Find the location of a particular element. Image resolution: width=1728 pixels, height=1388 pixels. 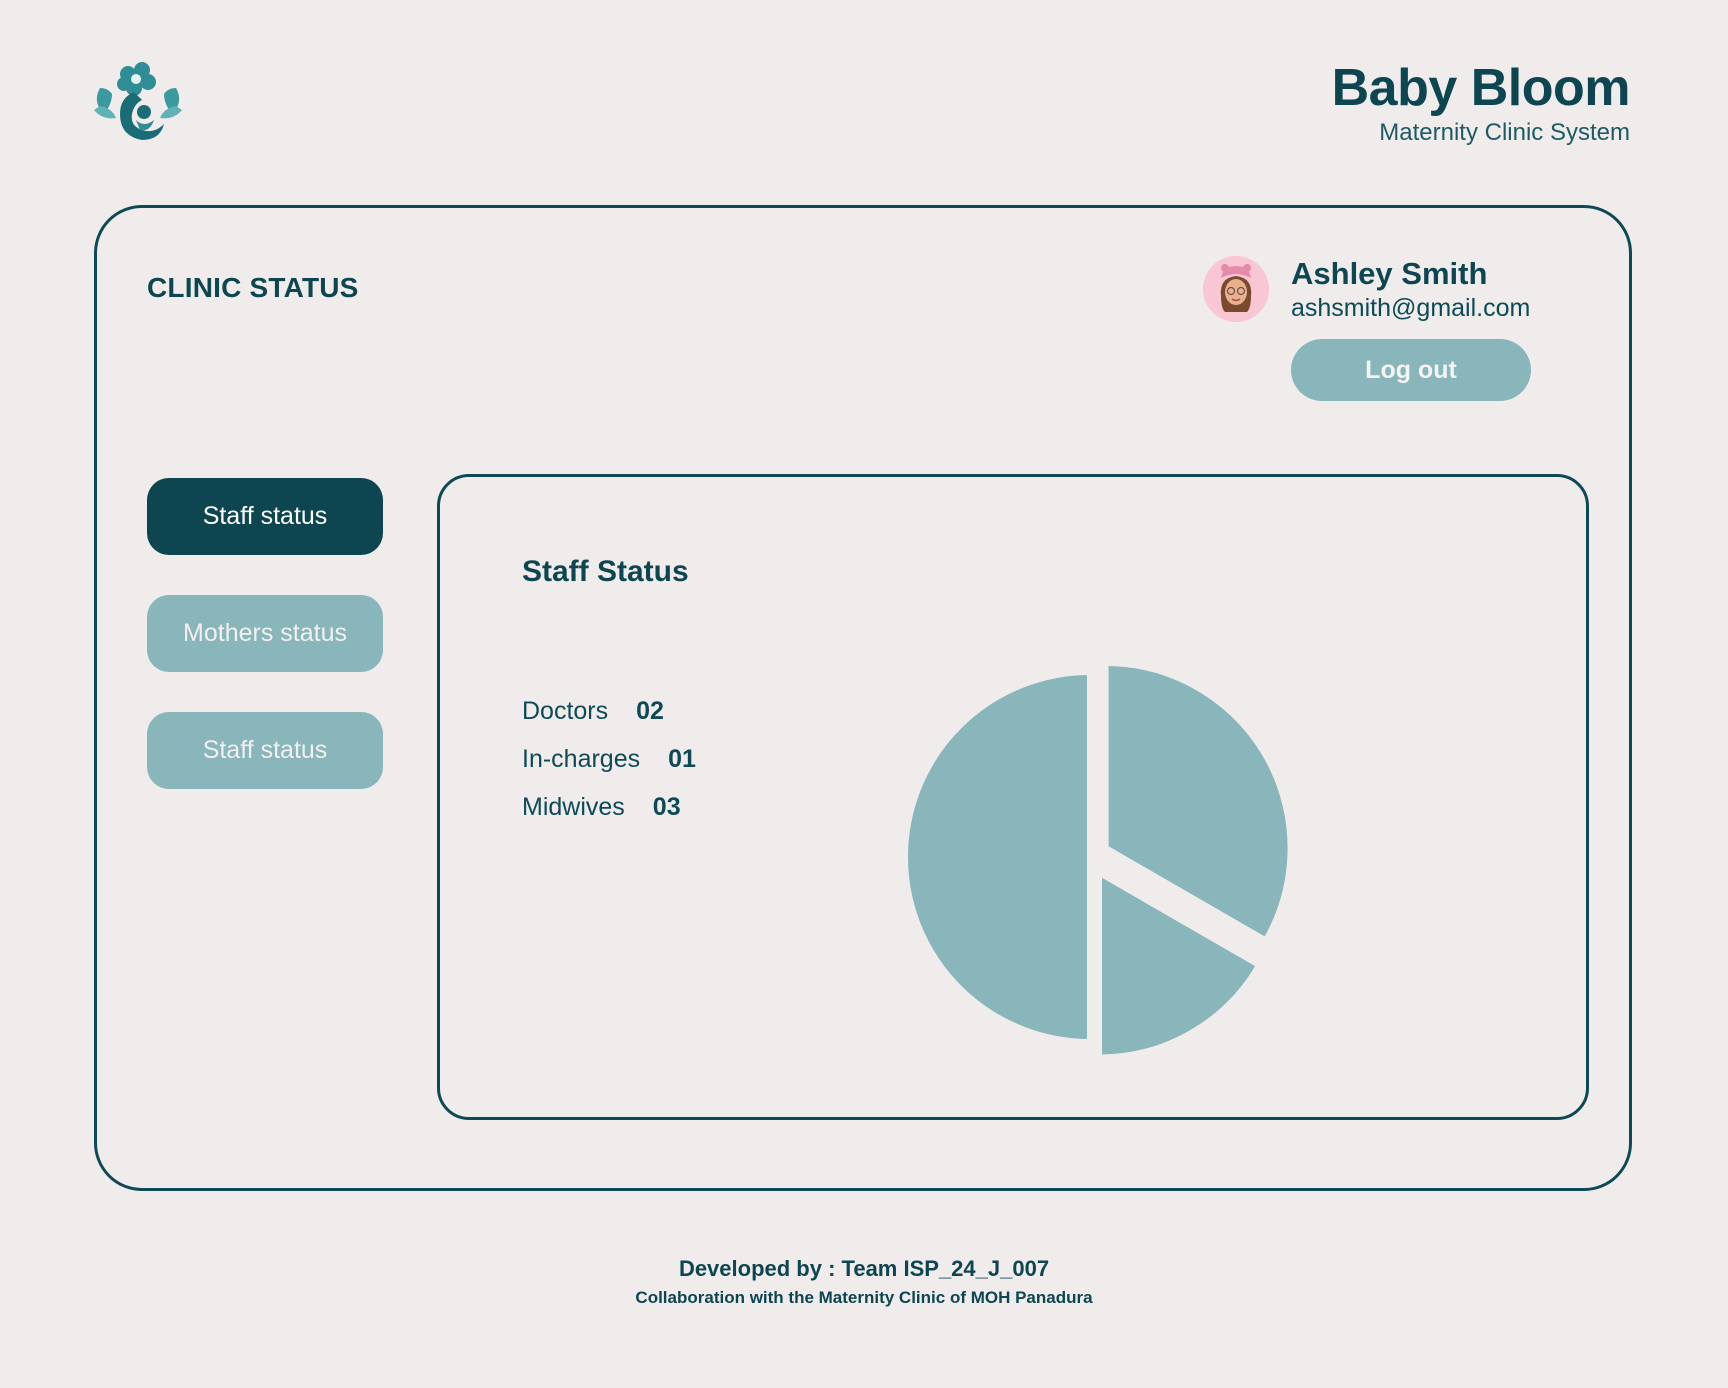

brand-subtitle: Maternity Clinic System is located at coordinates (1504, 133).